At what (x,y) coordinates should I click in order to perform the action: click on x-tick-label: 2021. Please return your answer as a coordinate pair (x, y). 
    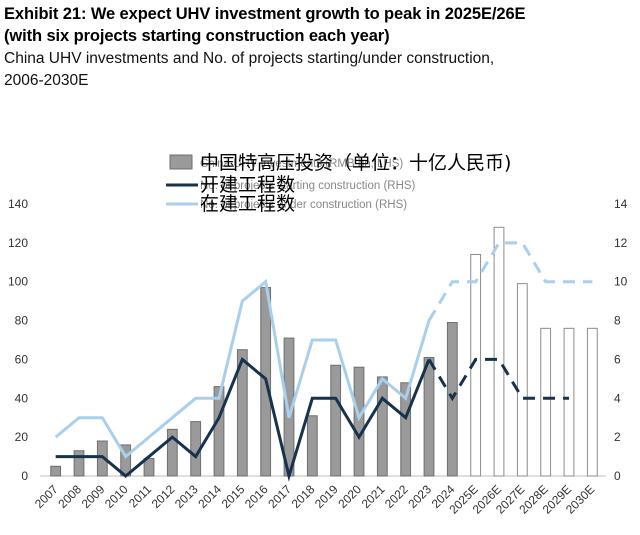
    Looking at the image, I should click on (373, 496).